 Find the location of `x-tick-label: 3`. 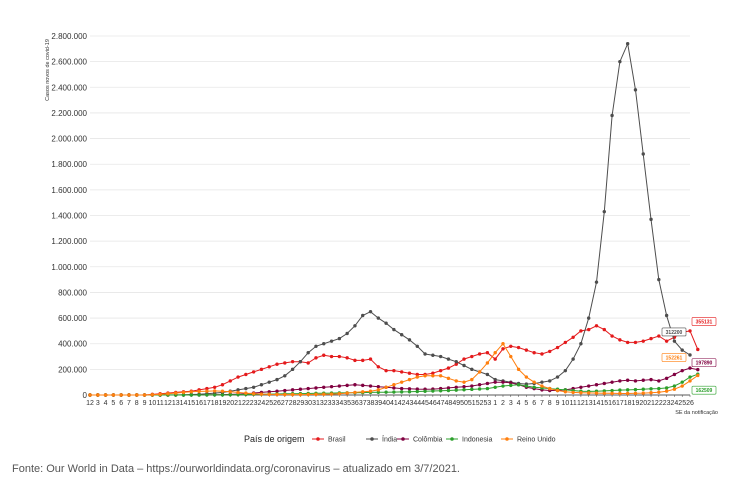

x-tick-label: 3 is located at coordinates (511, 403).